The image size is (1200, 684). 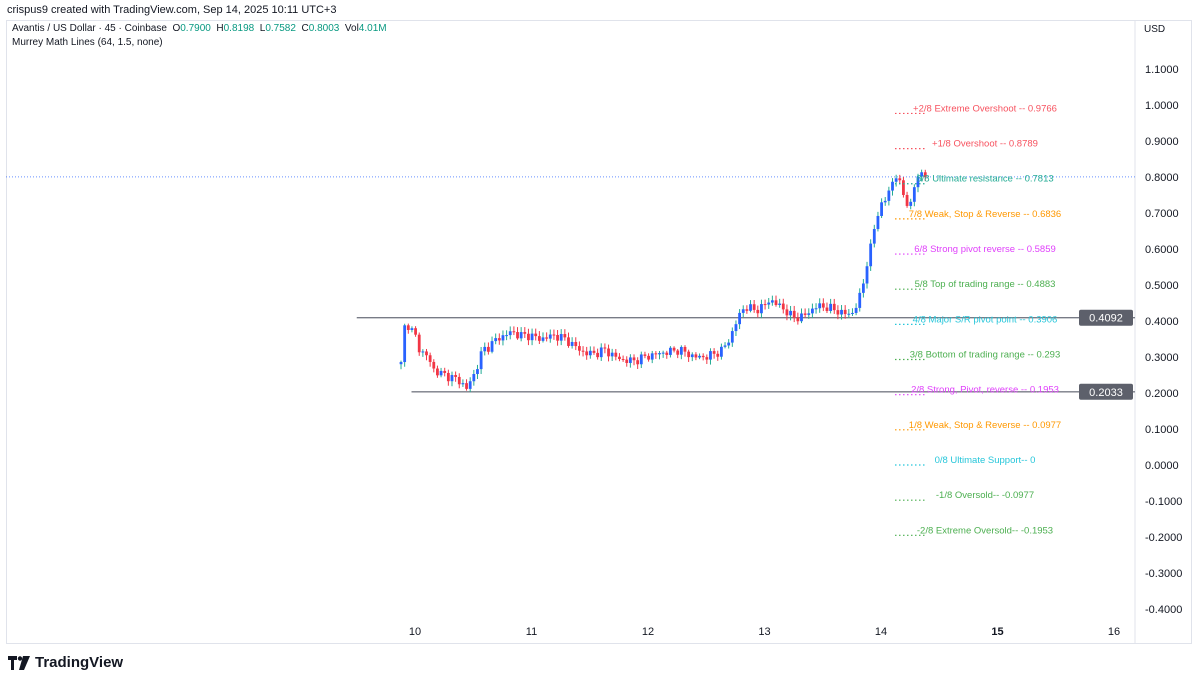 I want to click on brand-name: TradingView, so click(x=79, y=662).